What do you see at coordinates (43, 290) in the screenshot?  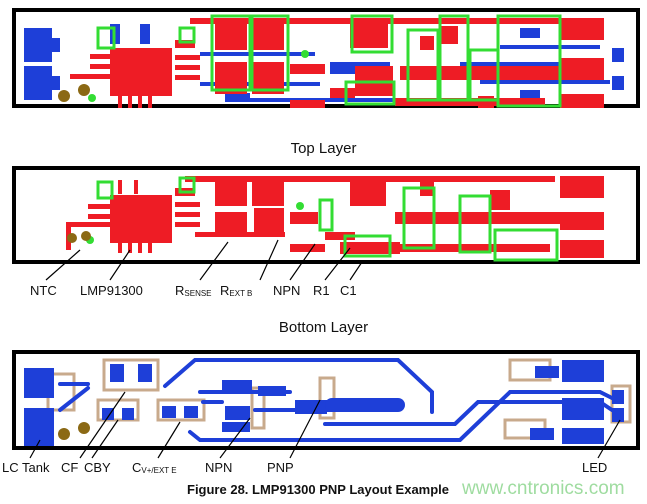 I see `label-ntc: NTC` at bounding box center [43, 290].